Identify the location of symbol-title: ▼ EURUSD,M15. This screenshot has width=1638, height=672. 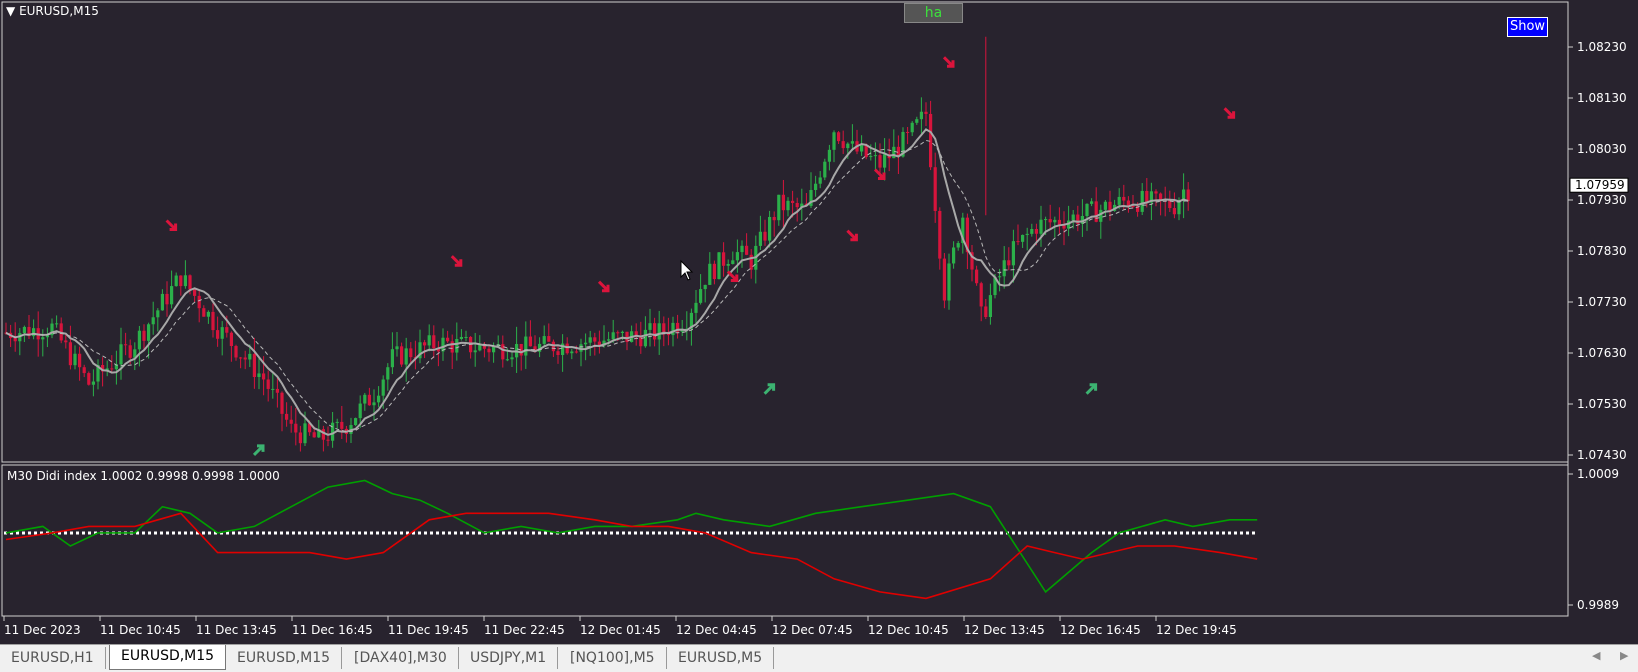
(52, 11).